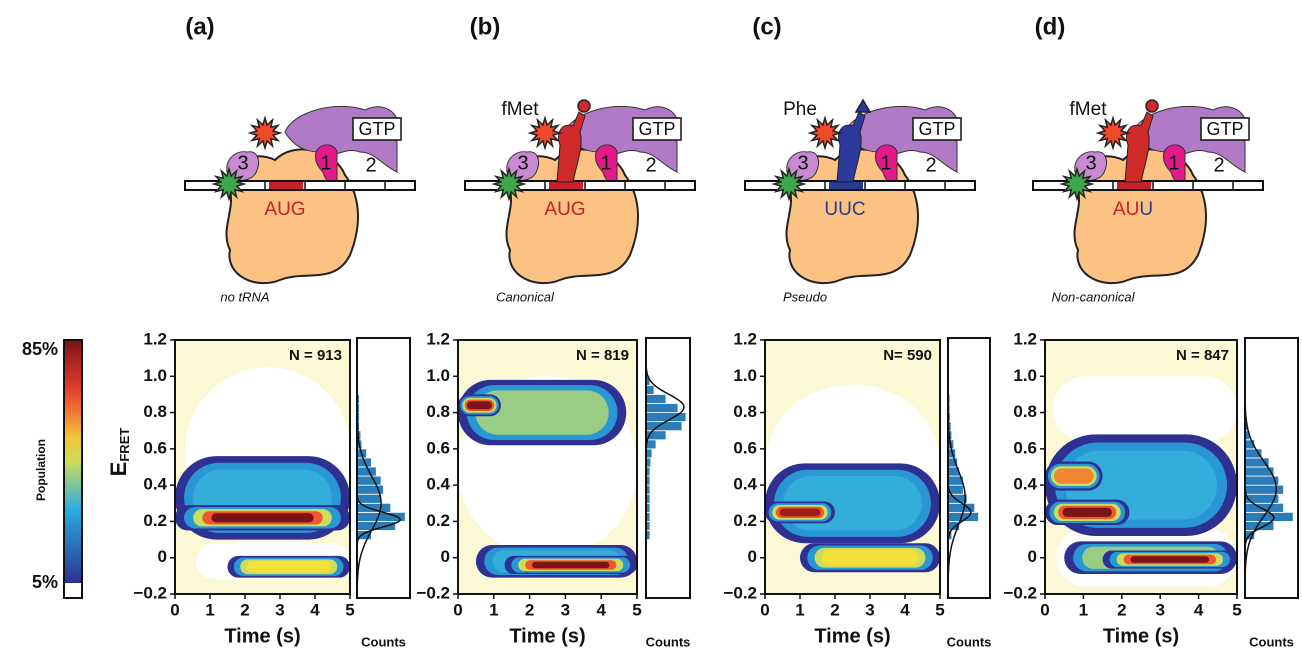 This screenshot has width=1302, height=654. Describe the element at coordinates (1050, 26) in the screenshot. I see `panel-label: (d)` at that location.